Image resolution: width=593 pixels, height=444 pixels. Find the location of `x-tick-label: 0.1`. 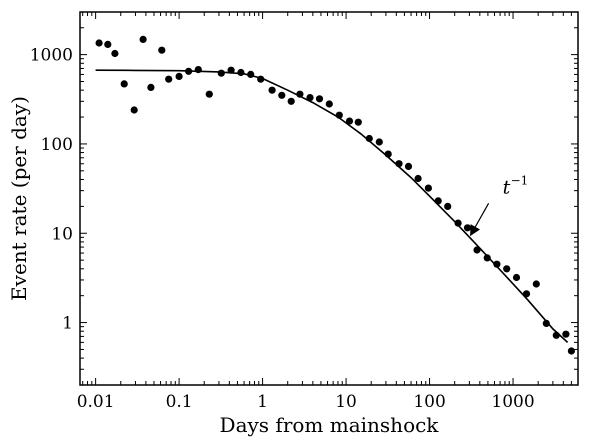

x-tick-label: 0.1 is located at coordinates (179, 402).